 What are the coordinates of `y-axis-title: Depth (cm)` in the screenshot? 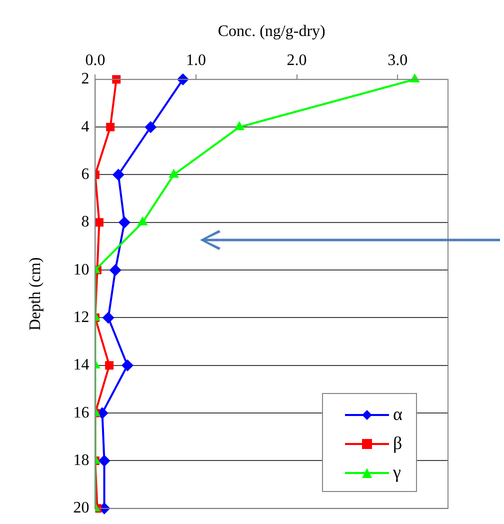 It's located at (35, 294).